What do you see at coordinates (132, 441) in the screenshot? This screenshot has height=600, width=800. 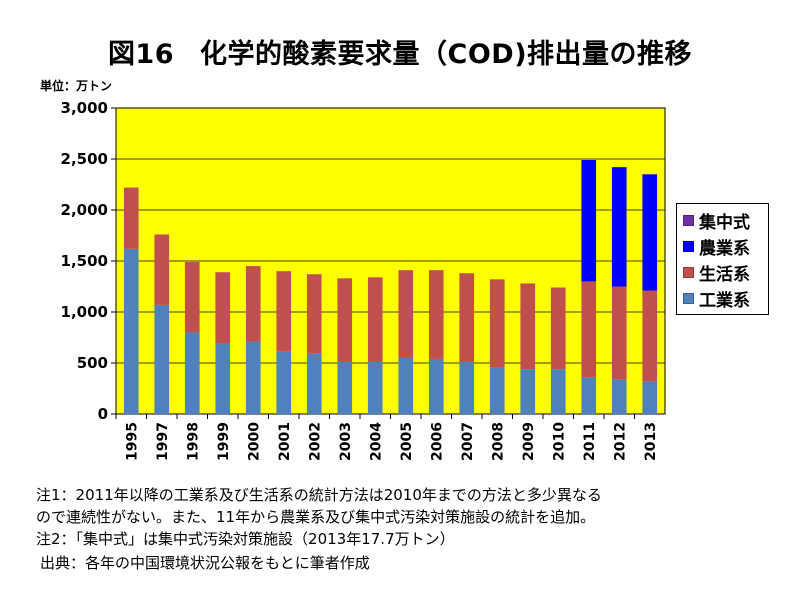 I see `x-tick-label: 1995` at bounding box center [132, 441].